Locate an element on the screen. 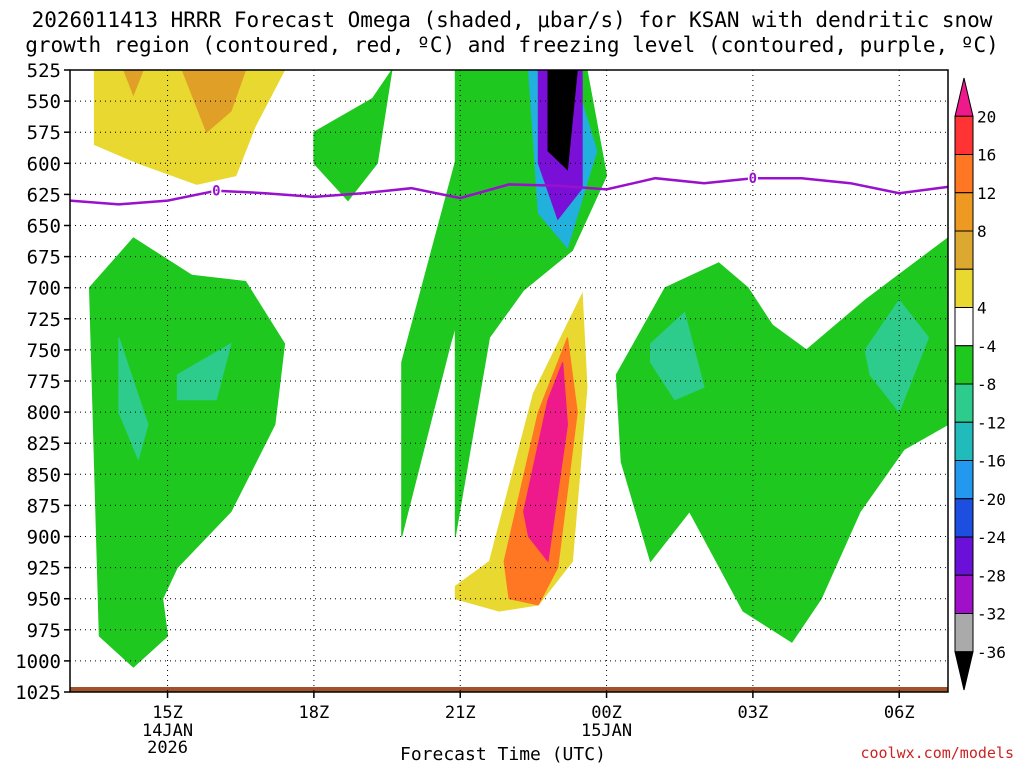 This screenshot has width=1024, height=768. y-tick-label: 875 is located at coordinates (44, 506).